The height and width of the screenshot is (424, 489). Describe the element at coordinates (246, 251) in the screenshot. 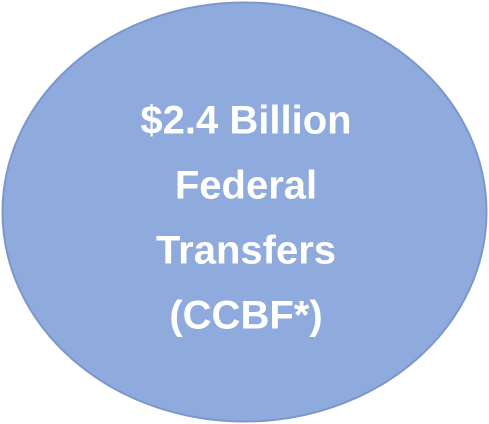

I see `node-line: Transfers` at that location.